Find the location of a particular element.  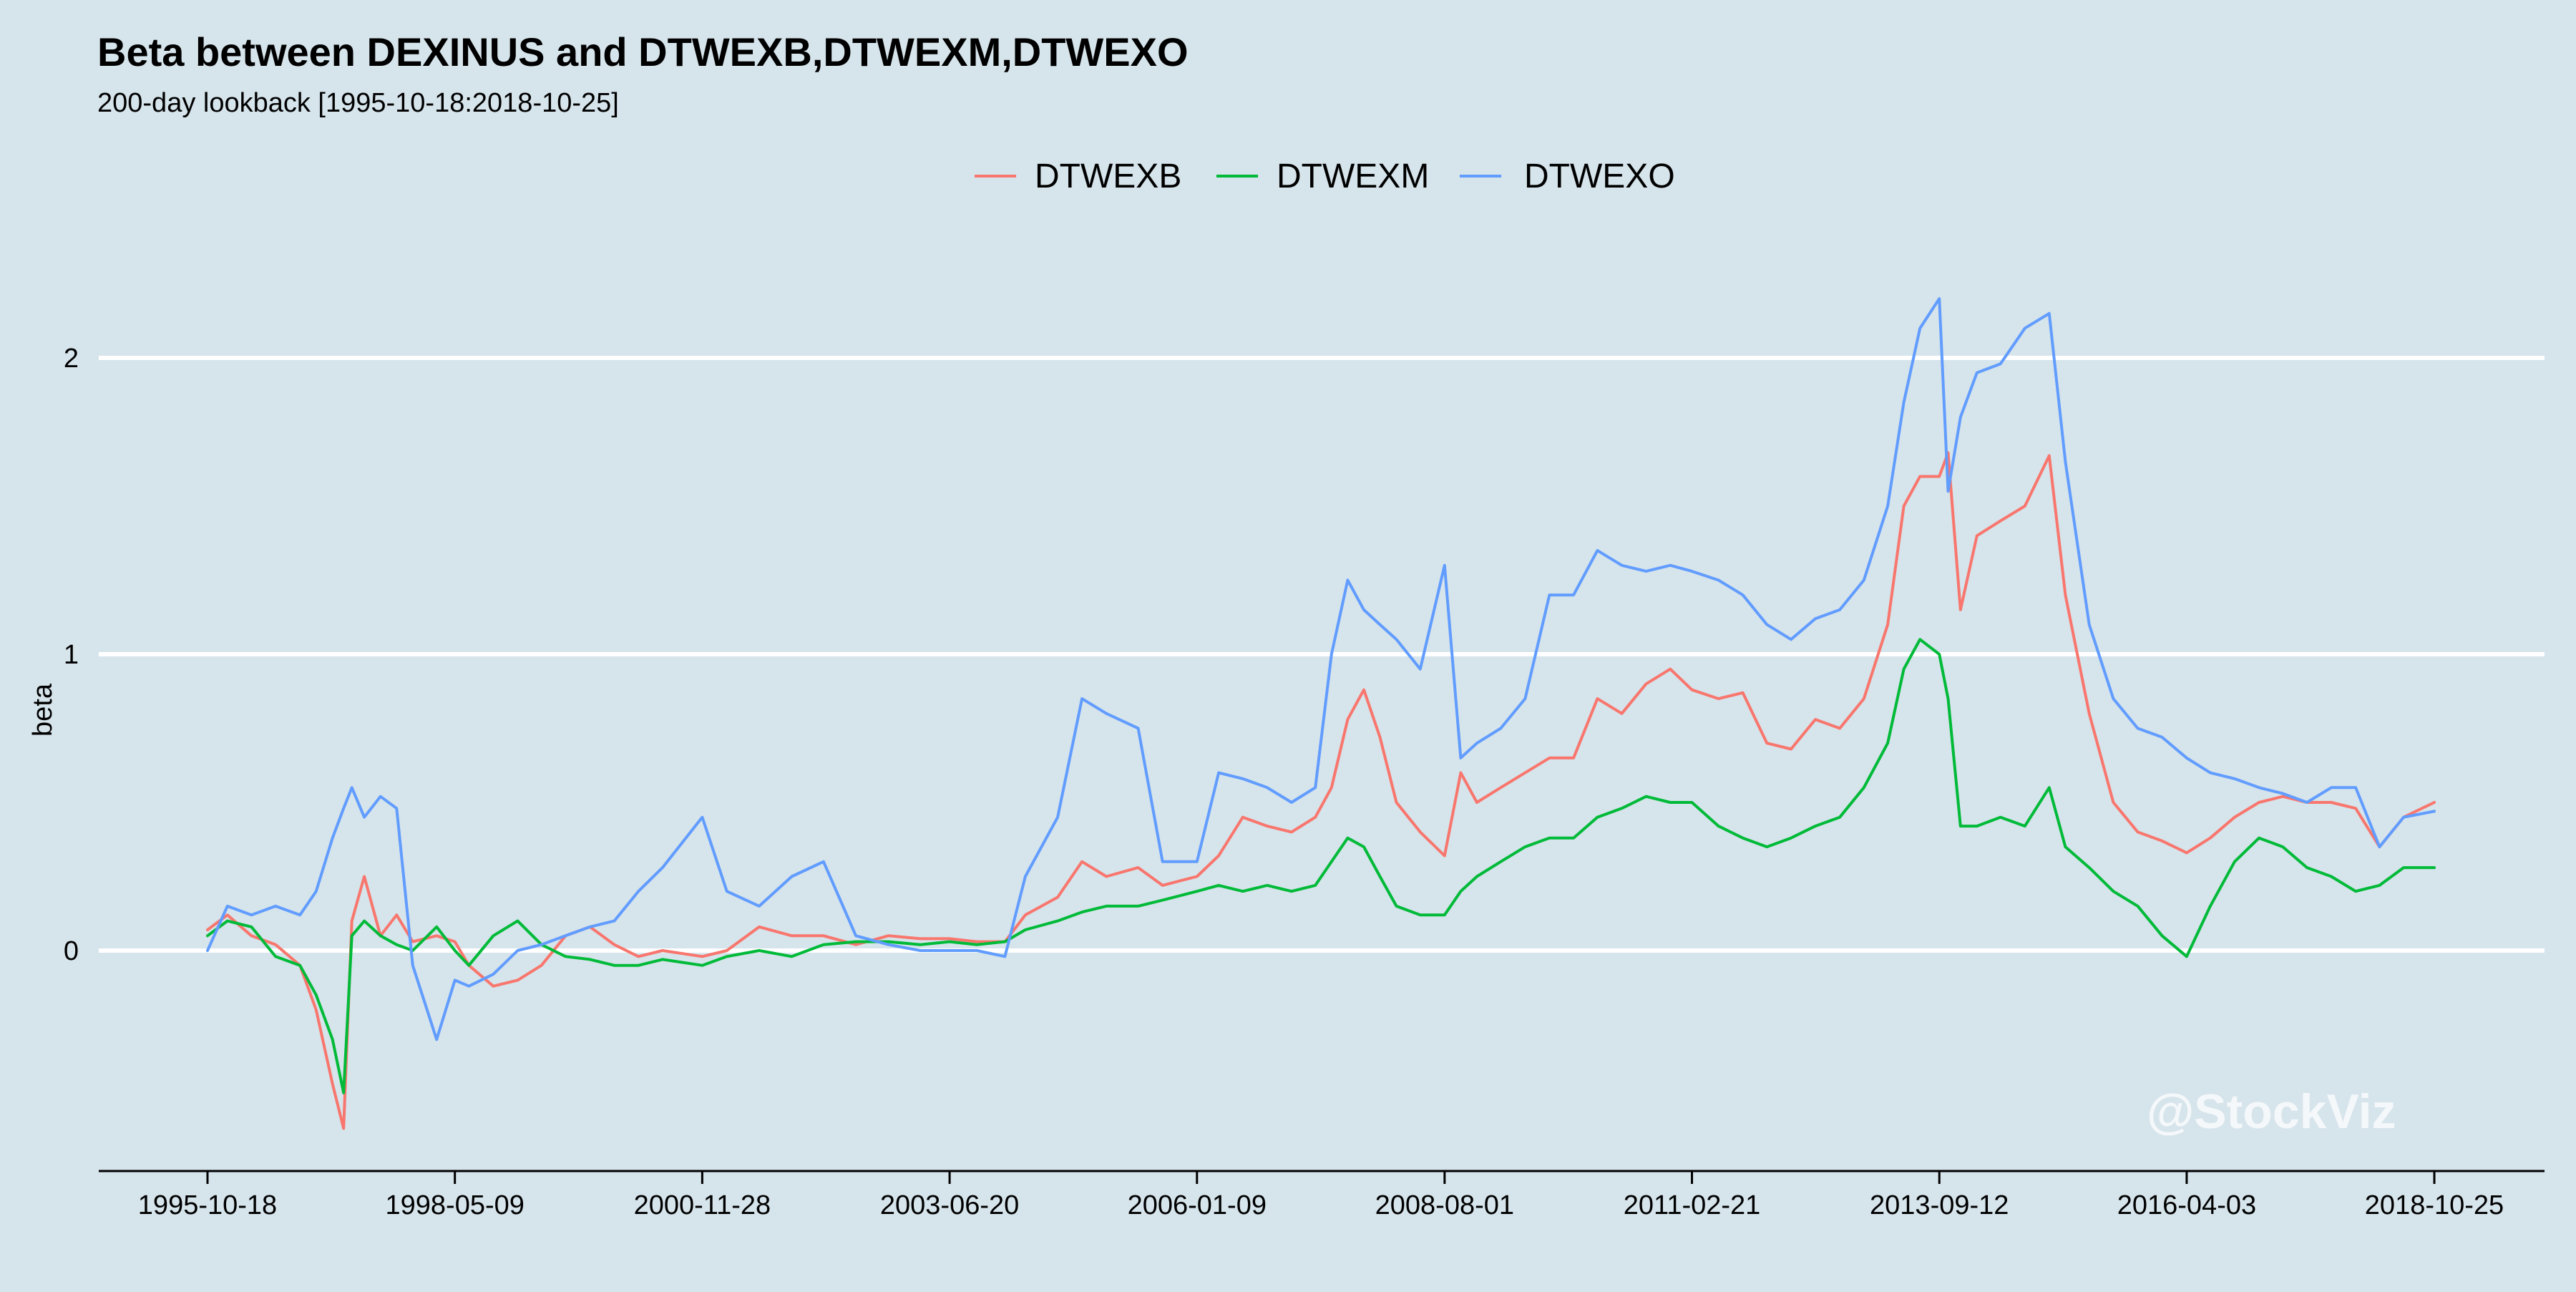

y-axis-label: beta is located at coordinates (43, 710).